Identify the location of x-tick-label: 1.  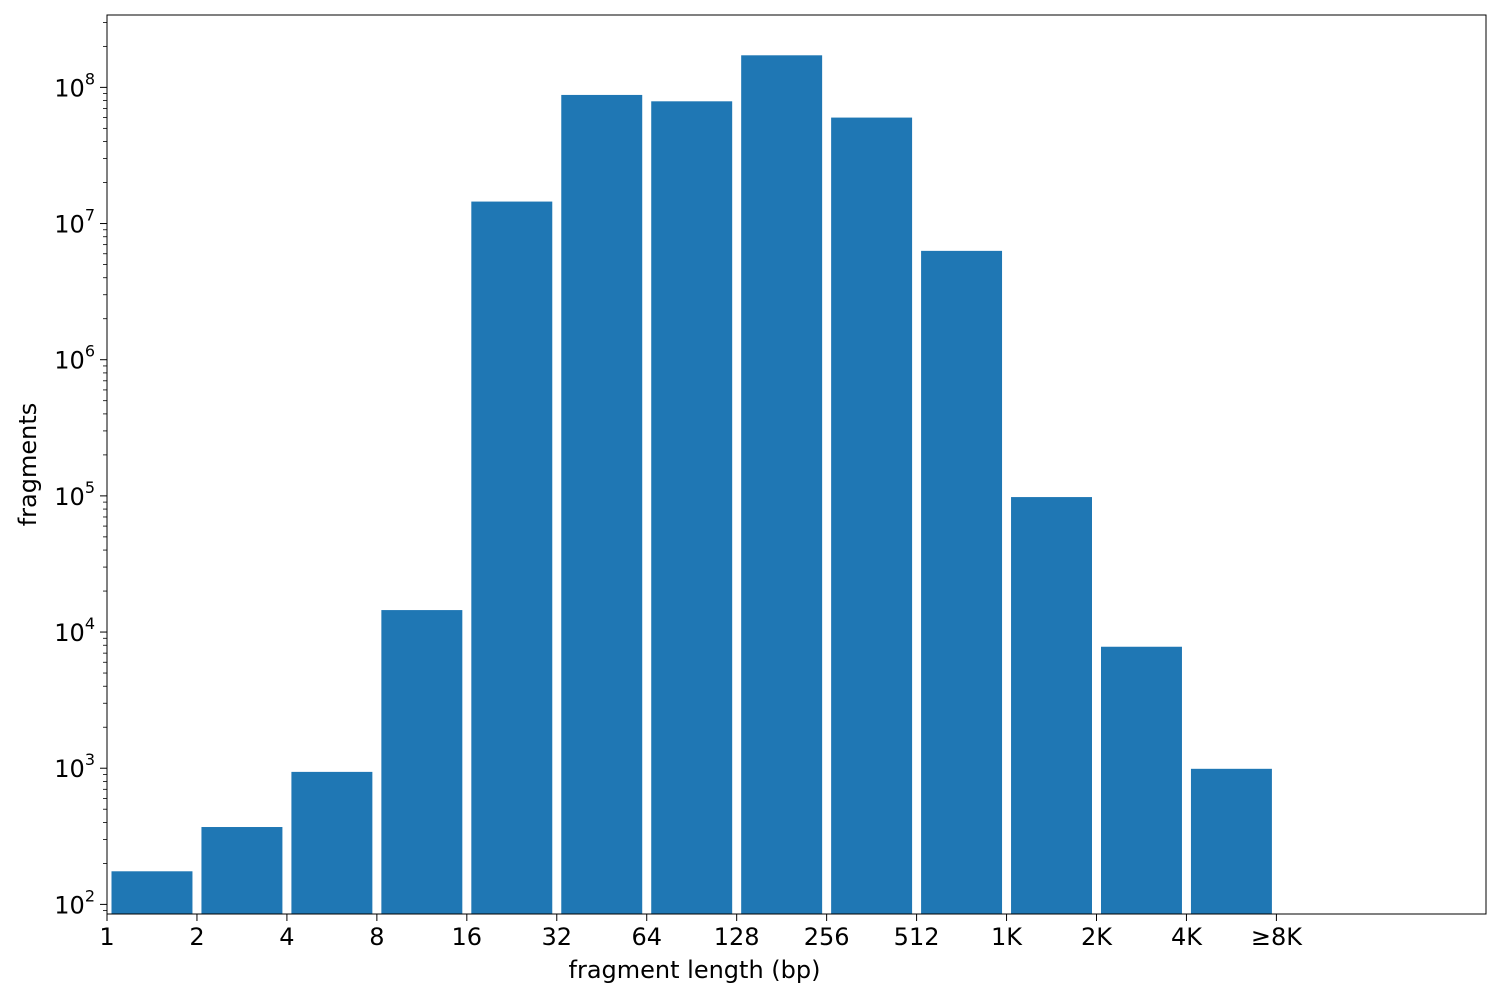
(106, 937).